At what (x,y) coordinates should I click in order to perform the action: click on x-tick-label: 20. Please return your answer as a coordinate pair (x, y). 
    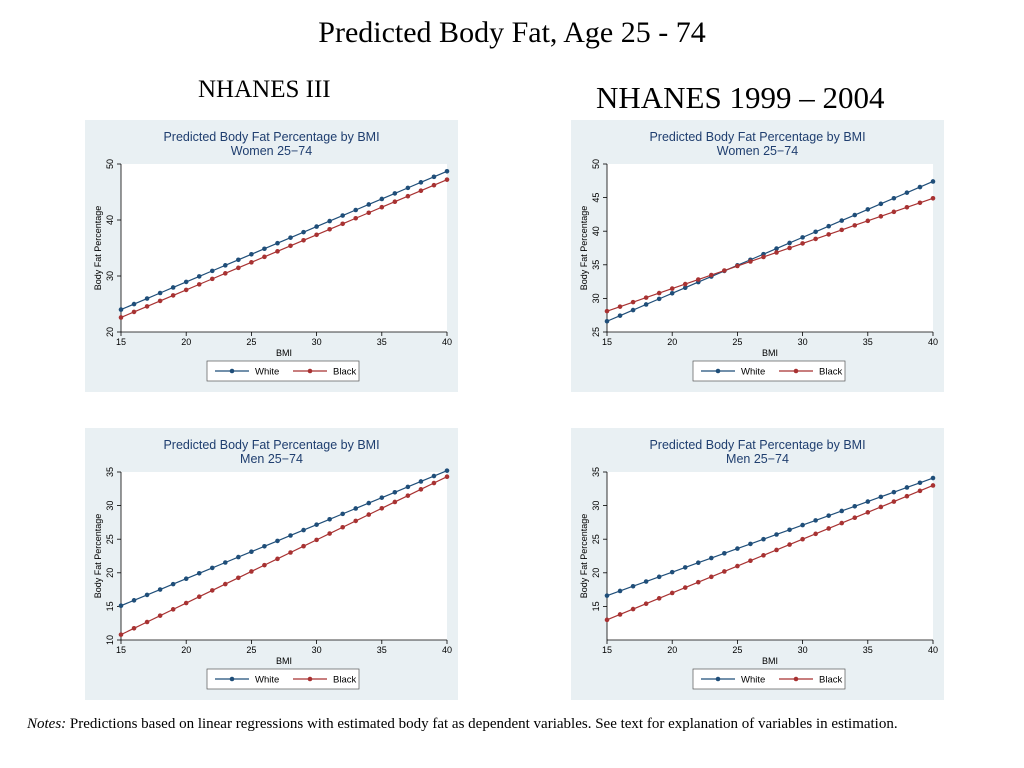
    Looking at the image, I should click on (672, 342).